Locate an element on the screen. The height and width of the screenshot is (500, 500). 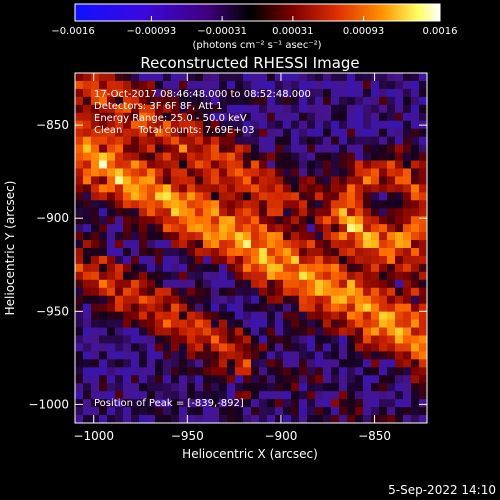
x-tick-label: −900 is located at coordinates (280, 436).